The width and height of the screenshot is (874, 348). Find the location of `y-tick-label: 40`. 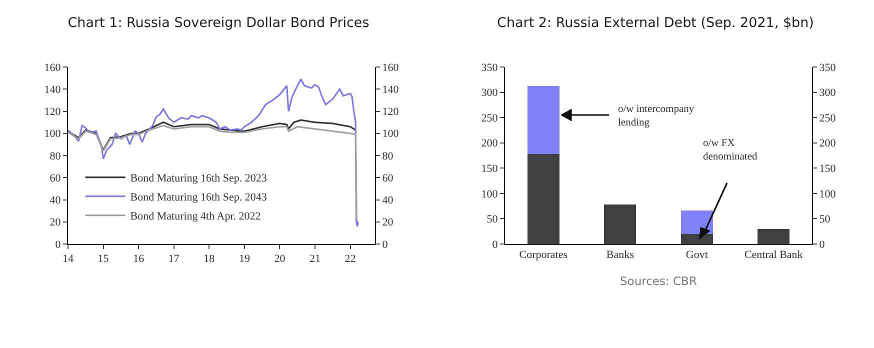

y-tick-label: 40 is located at coordinates (56, 200).